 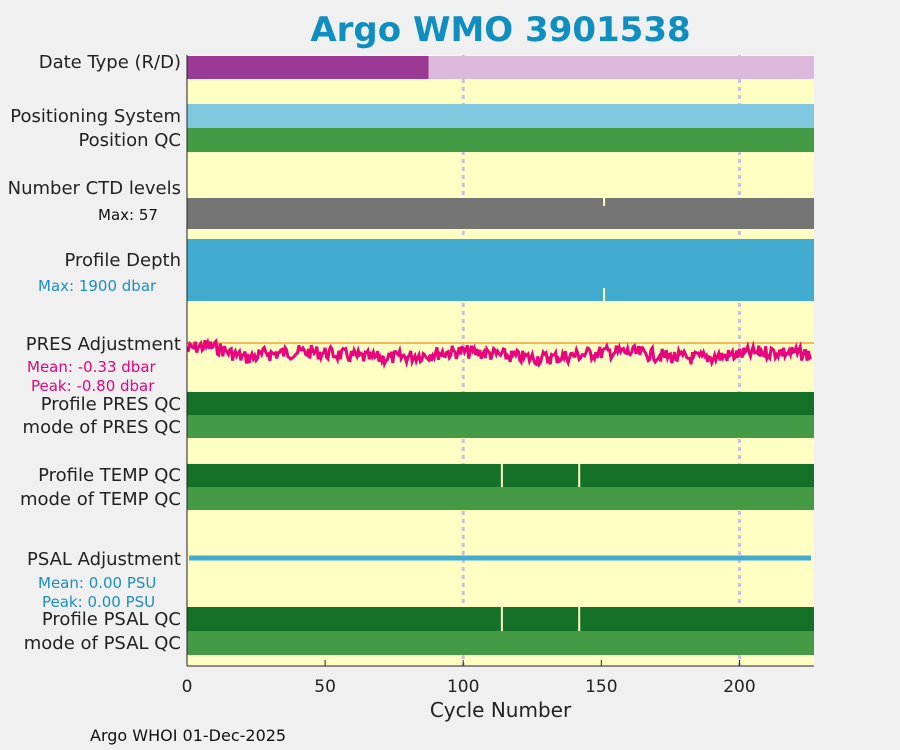 I want to click on positioning-system-bar, so click(x=500, y=116).